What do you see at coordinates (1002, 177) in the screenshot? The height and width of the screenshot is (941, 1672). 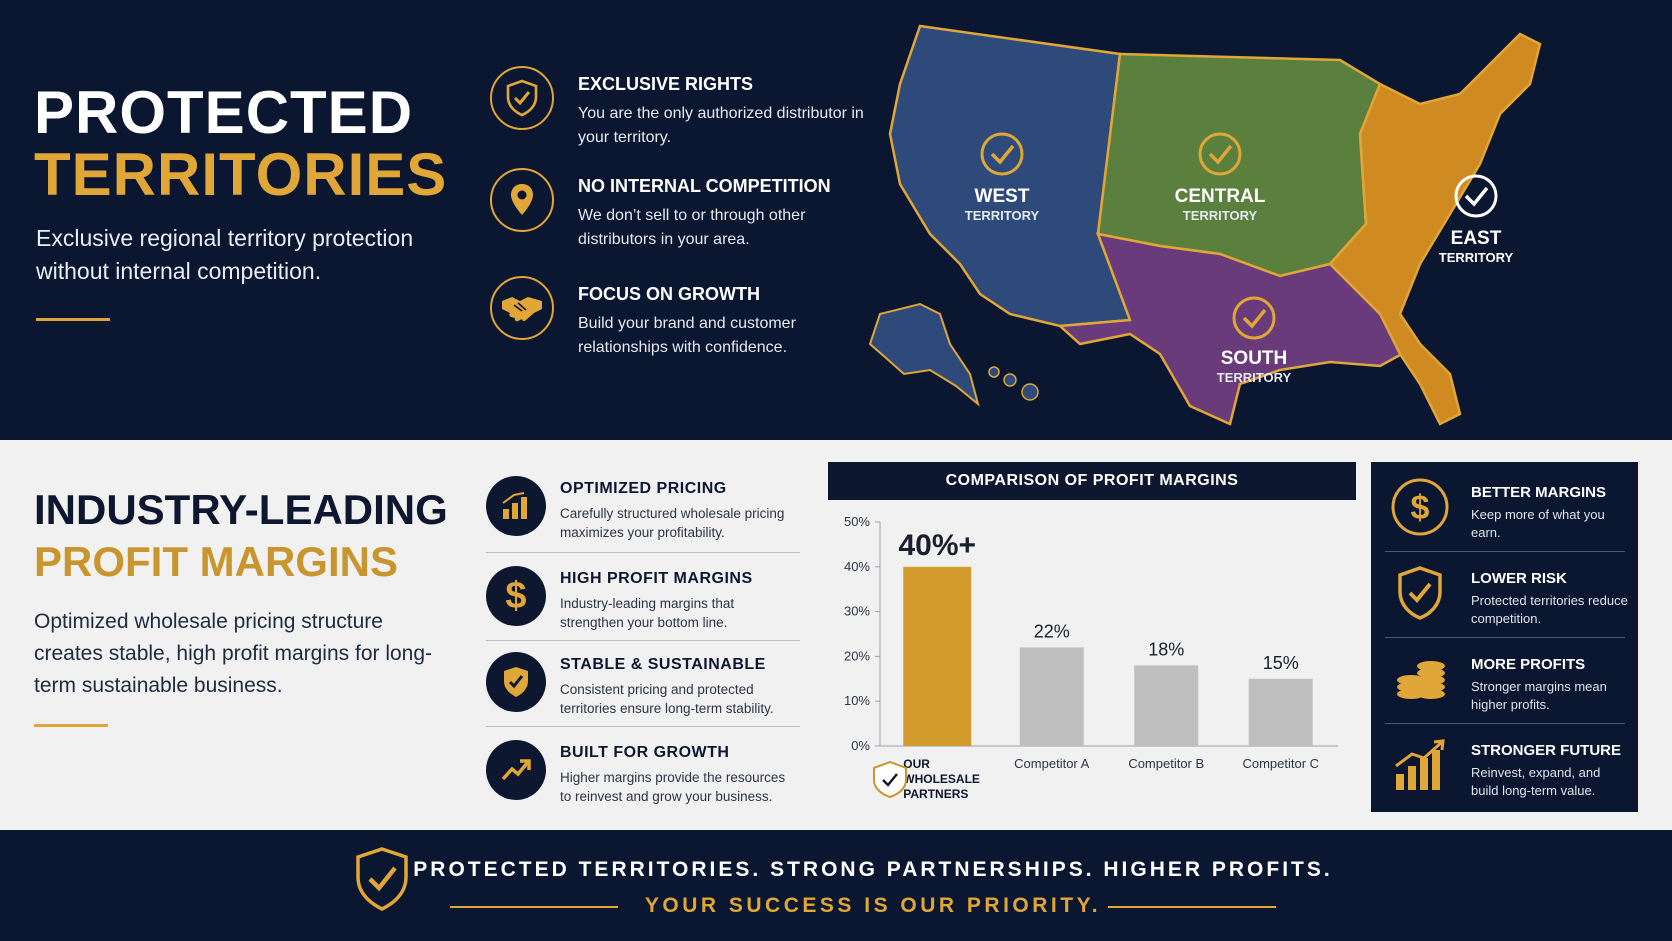 I see `west-territory-label: WEST TERRITORY` at bounding box center [1002, 177].